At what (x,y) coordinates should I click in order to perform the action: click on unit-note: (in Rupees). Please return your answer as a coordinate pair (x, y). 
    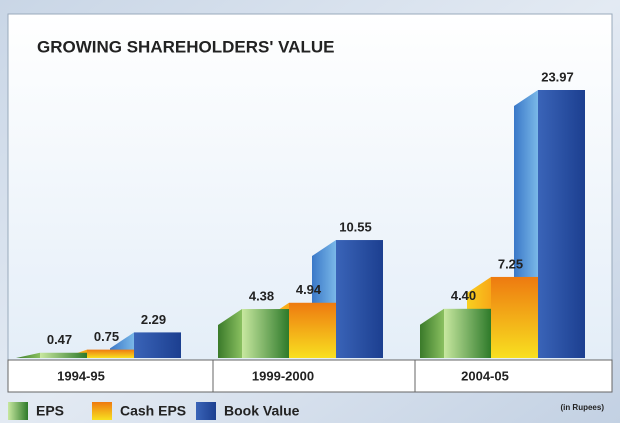
    Looking at the image, I should click on (582, 407).